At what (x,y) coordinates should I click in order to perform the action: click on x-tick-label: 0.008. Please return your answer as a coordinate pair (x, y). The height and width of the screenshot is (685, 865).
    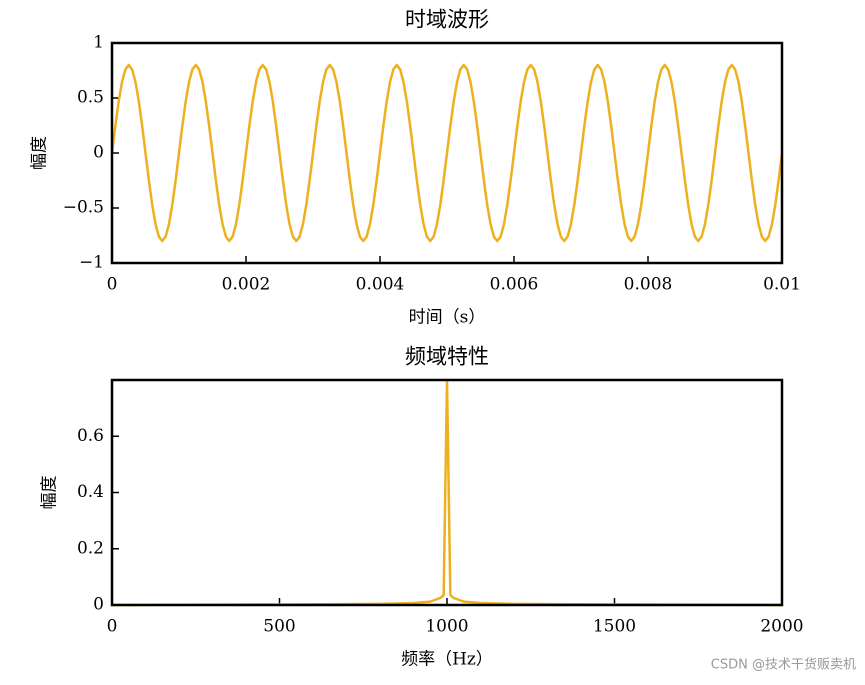
    Looking at the image, I should click on (648, 285).